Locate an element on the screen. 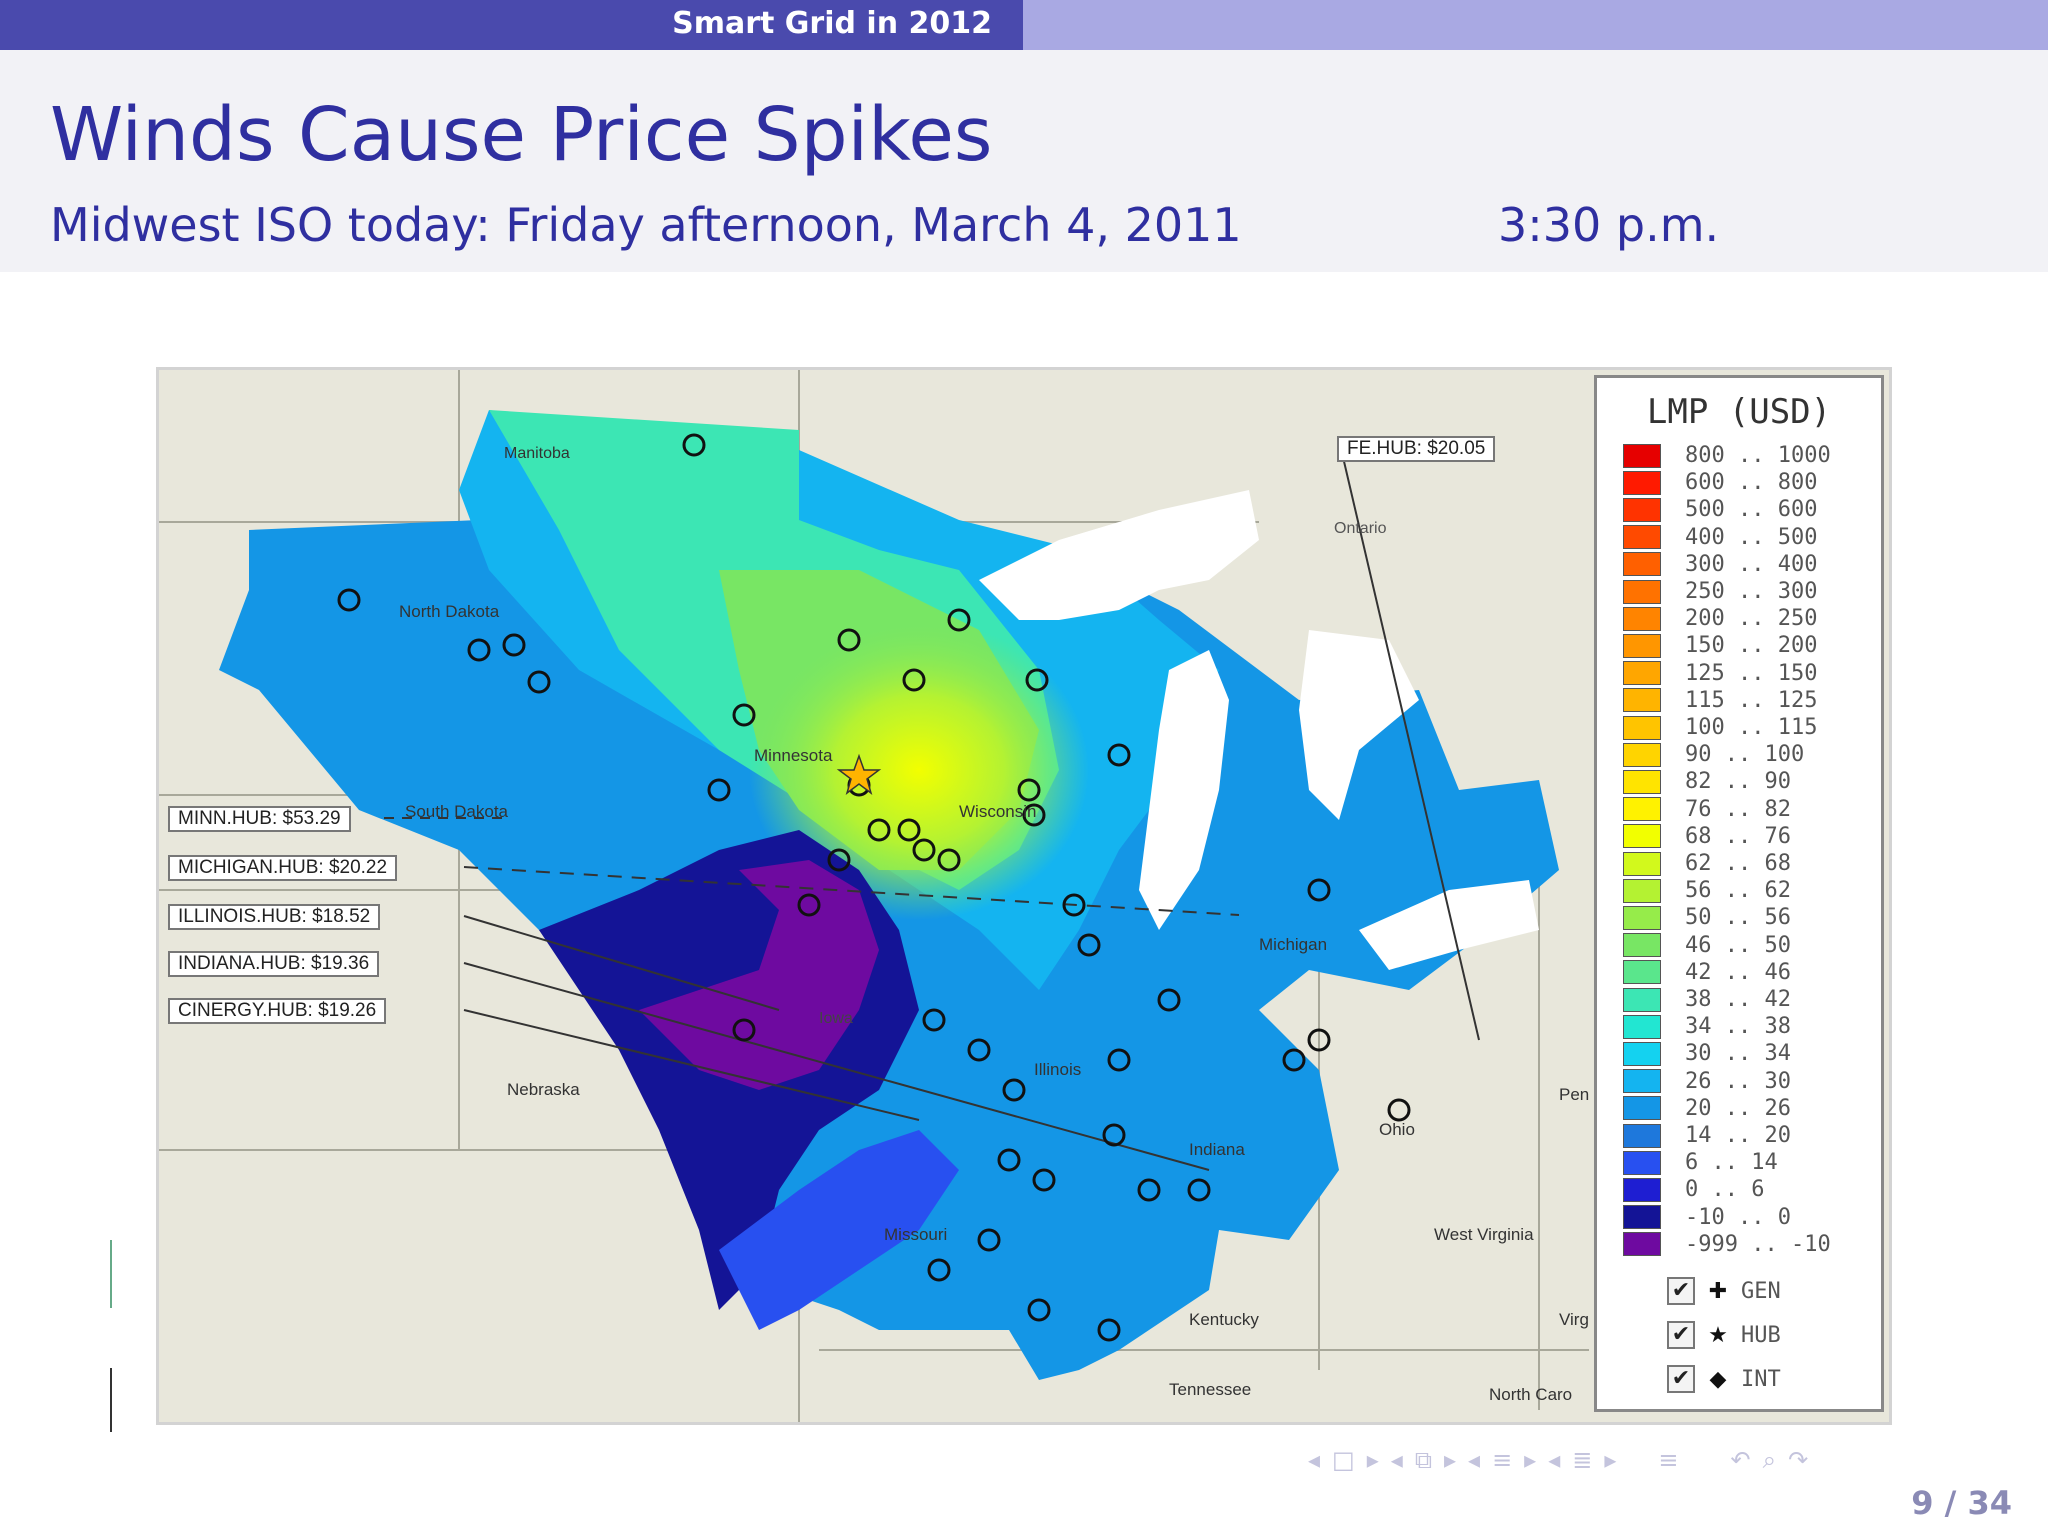  legend-label: 800 .. 1000 is located at coordinates (1758, 455).